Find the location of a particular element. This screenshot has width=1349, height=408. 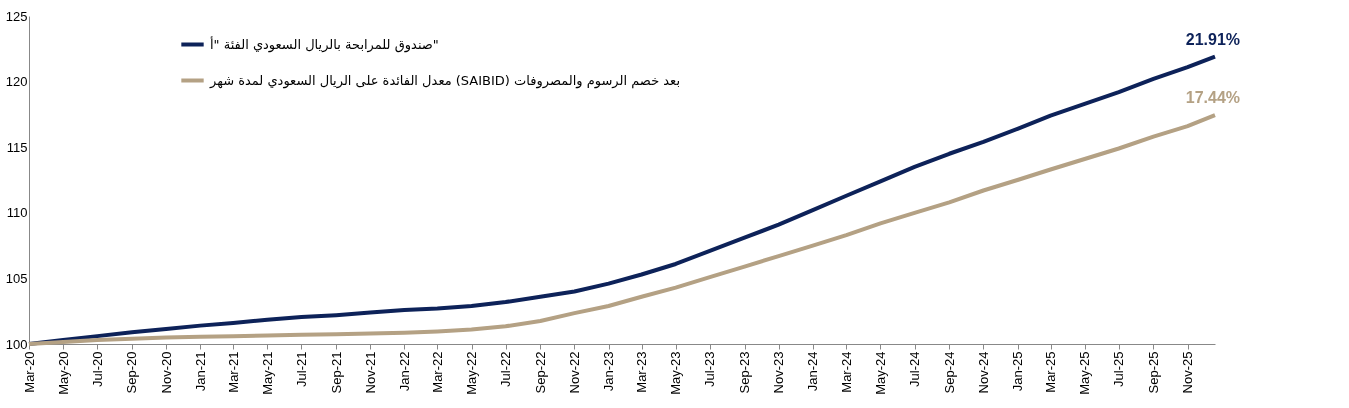

x-tick-label: Jul-21 is located at coordinates (301, 369).